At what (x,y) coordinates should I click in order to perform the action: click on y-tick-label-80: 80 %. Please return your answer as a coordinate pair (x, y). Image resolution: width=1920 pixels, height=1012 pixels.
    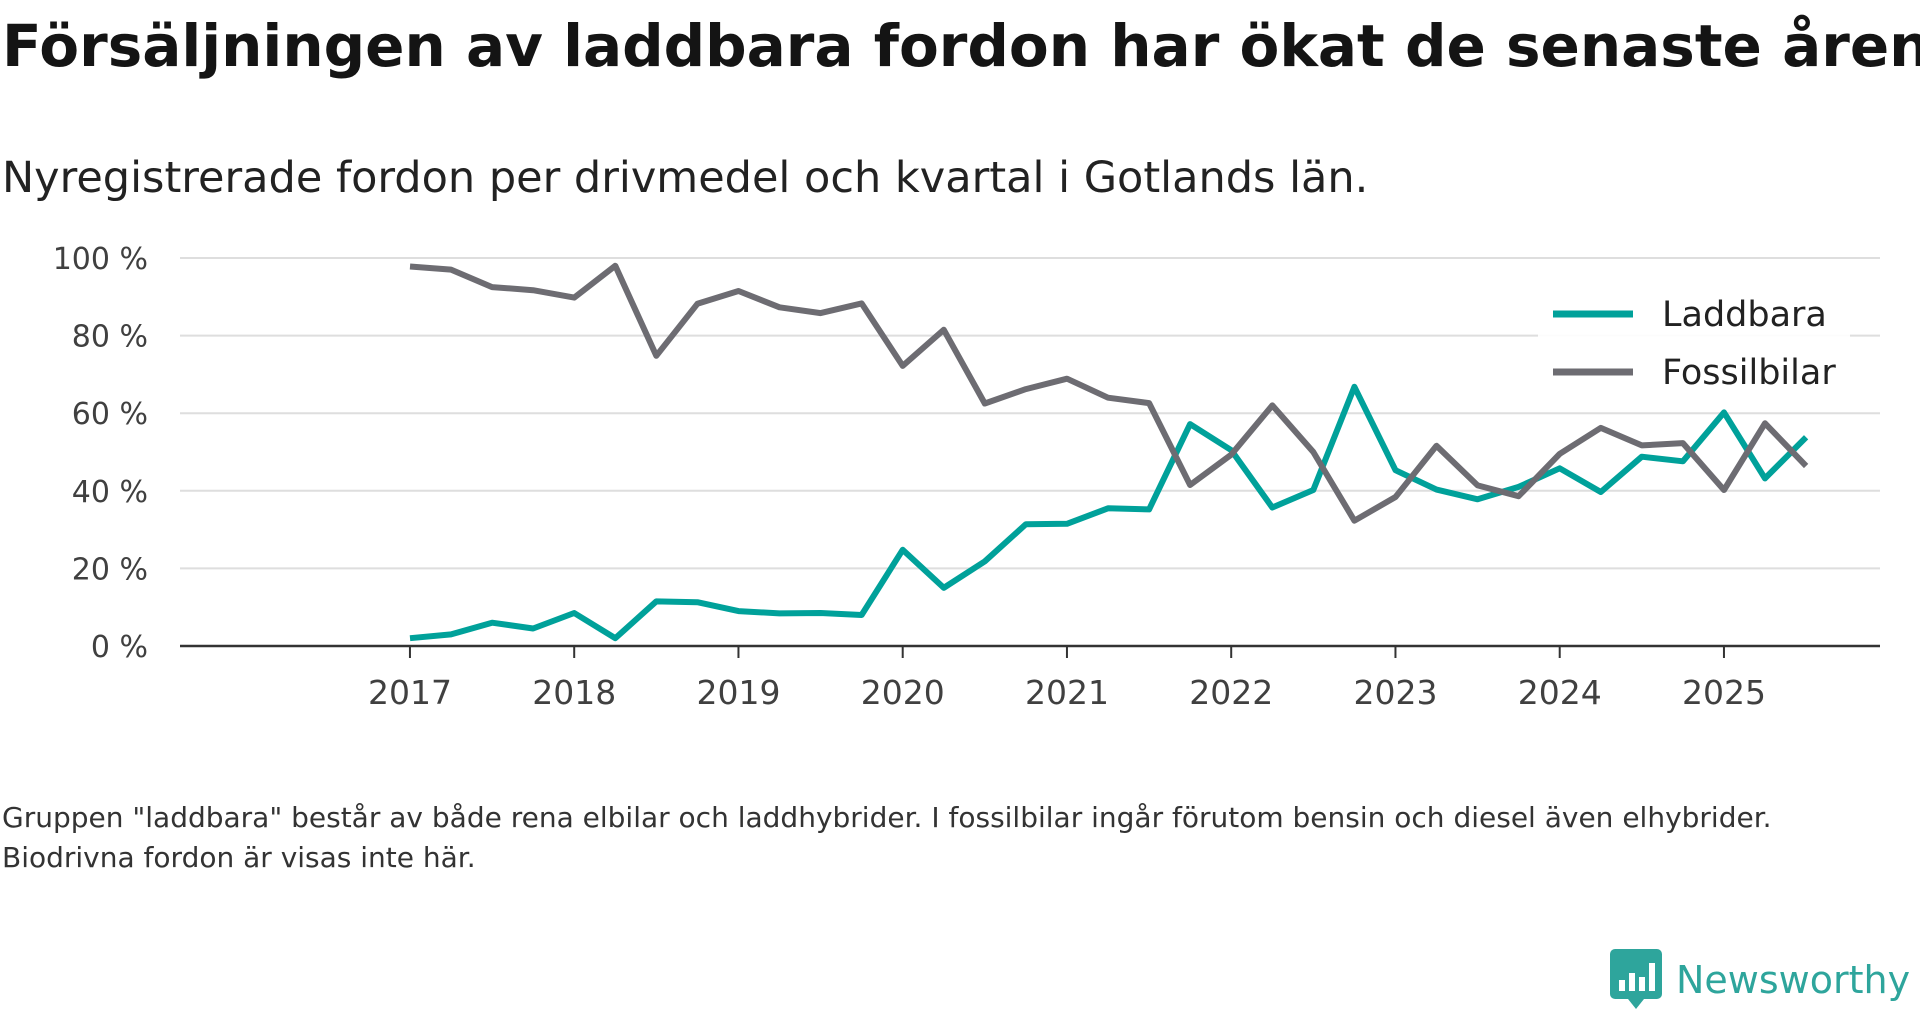
    Looking at the image, I should click on (110, 337).